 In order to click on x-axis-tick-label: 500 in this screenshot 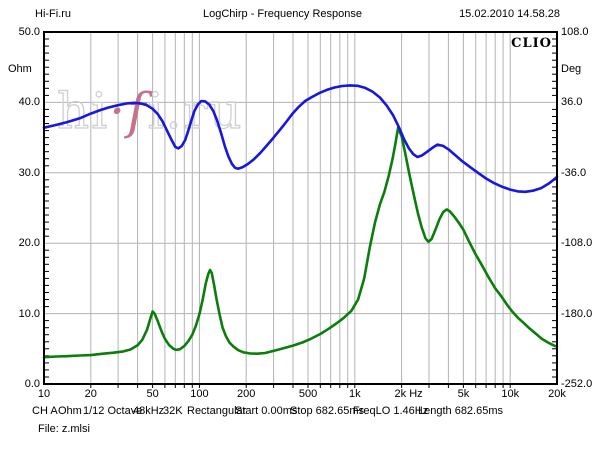, I will do `click(308, 394)`.